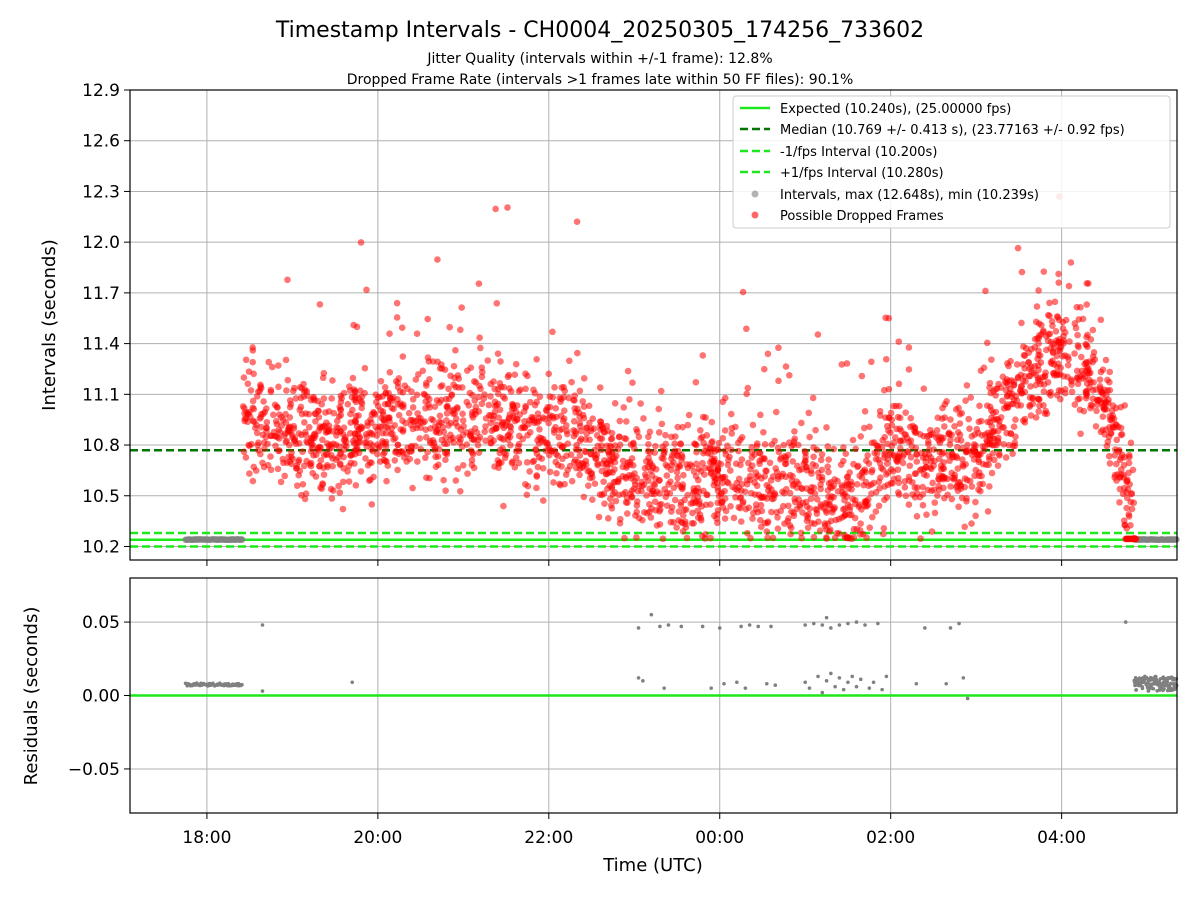  Describe the element at coordinates (101, 697) in the screenshot. I see `residuals-ytick-label: 0.00` at that location.